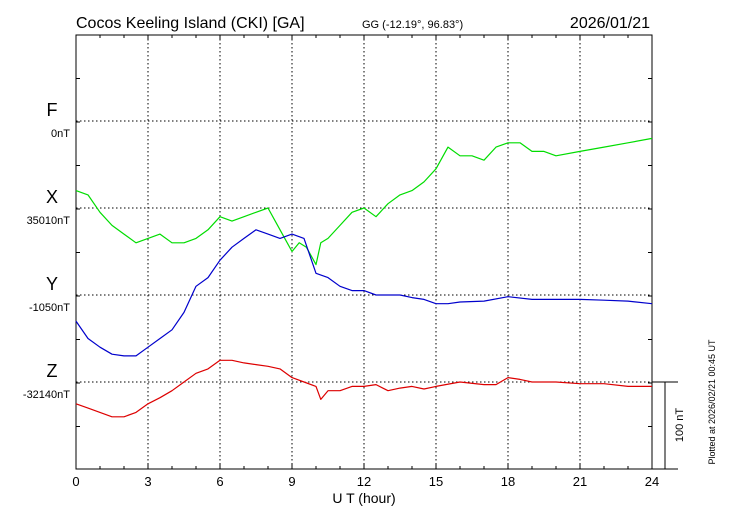 The image size is (730, 520). I want to click on series-baseline-x: 35010nT, so click(49, 221).